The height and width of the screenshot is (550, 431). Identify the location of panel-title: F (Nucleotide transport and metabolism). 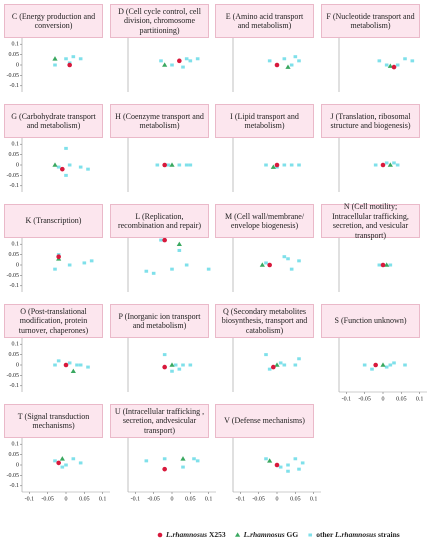
(370, 21).